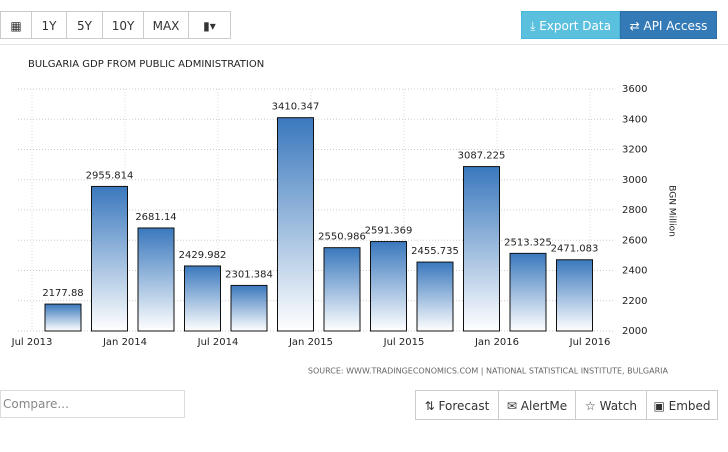  What do you see at coordinates (634, 89) in the screenshot?
I see `y-tick-label: 3600` at bounding box center [634, 89].